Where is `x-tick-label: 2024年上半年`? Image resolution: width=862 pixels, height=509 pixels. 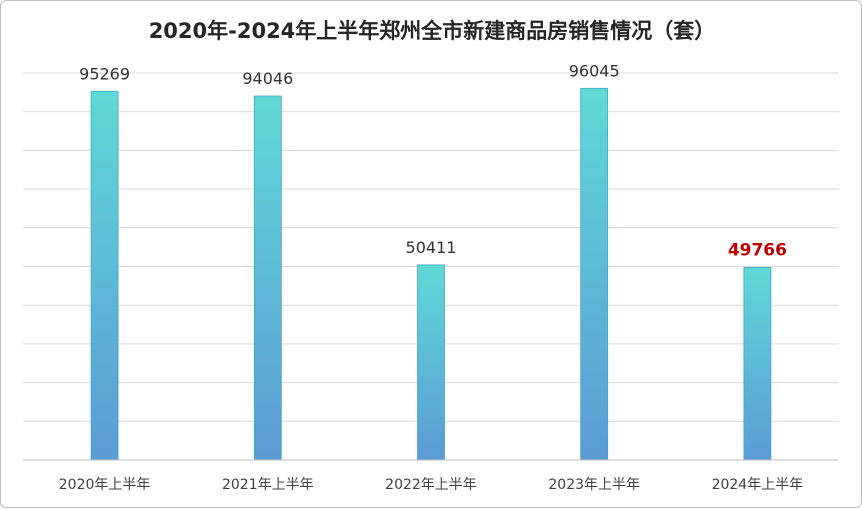
x-tick-label: 2024年上半年 is located at coordinates (758, 485).